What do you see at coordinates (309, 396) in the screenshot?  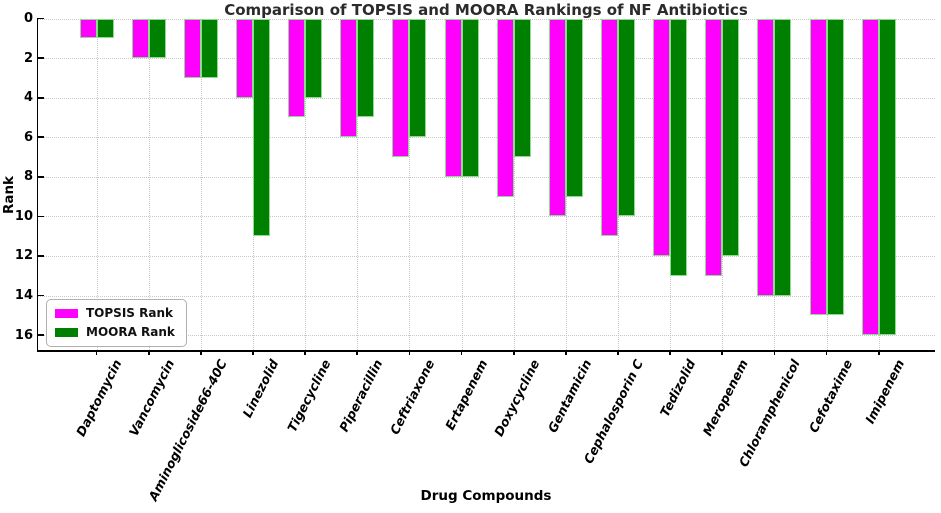 I see `x-tick-label: Tigecycline` at bounding box center [309, 396].